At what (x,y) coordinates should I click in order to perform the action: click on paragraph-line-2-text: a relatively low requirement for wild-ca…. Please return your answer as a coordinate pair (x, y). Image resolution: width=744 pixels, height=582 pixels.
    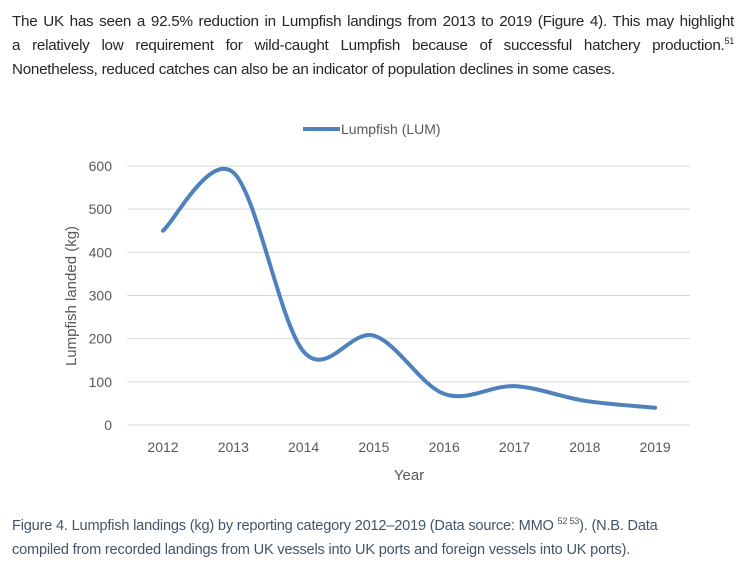
    Looking at the image, I should click on (368, 45).